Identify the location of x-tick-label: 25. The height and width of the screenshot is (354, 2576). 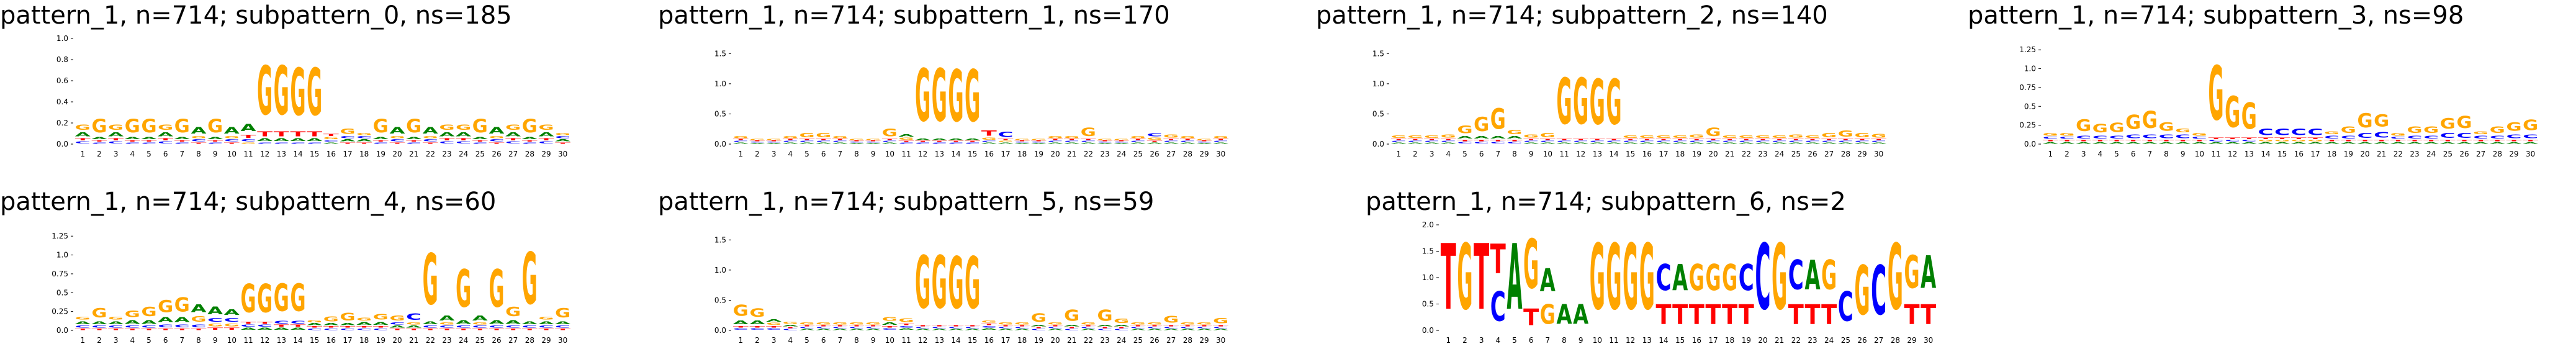
(1796, 154).